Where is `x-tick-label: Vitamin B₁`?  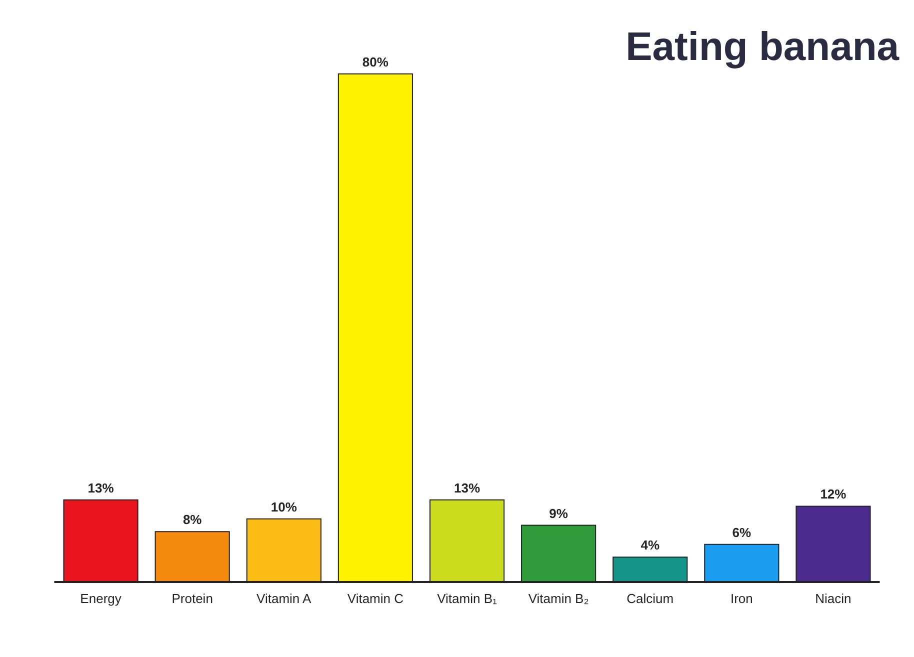
x-tick-label: Vitamin B₁ is located at coordinates (467, 598).